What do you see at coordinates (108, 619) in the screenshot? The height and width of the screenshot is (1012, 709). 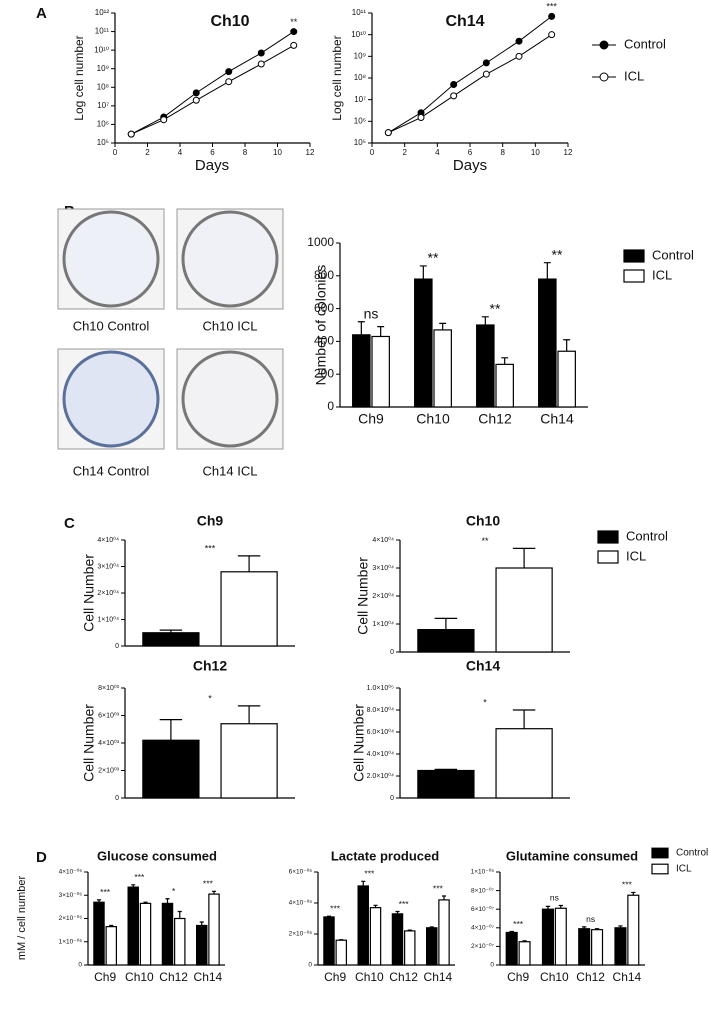 I see `y-tick-label: 1×10⁰⁴` at bounding box center [108, 619].